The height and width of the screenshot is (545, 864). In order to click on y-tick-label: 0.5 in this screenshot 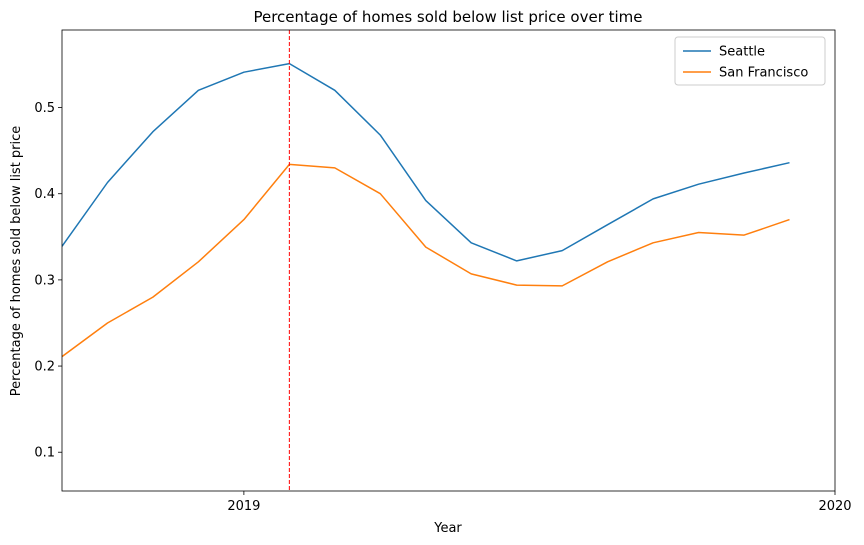, I will do `click(44, 108)`.